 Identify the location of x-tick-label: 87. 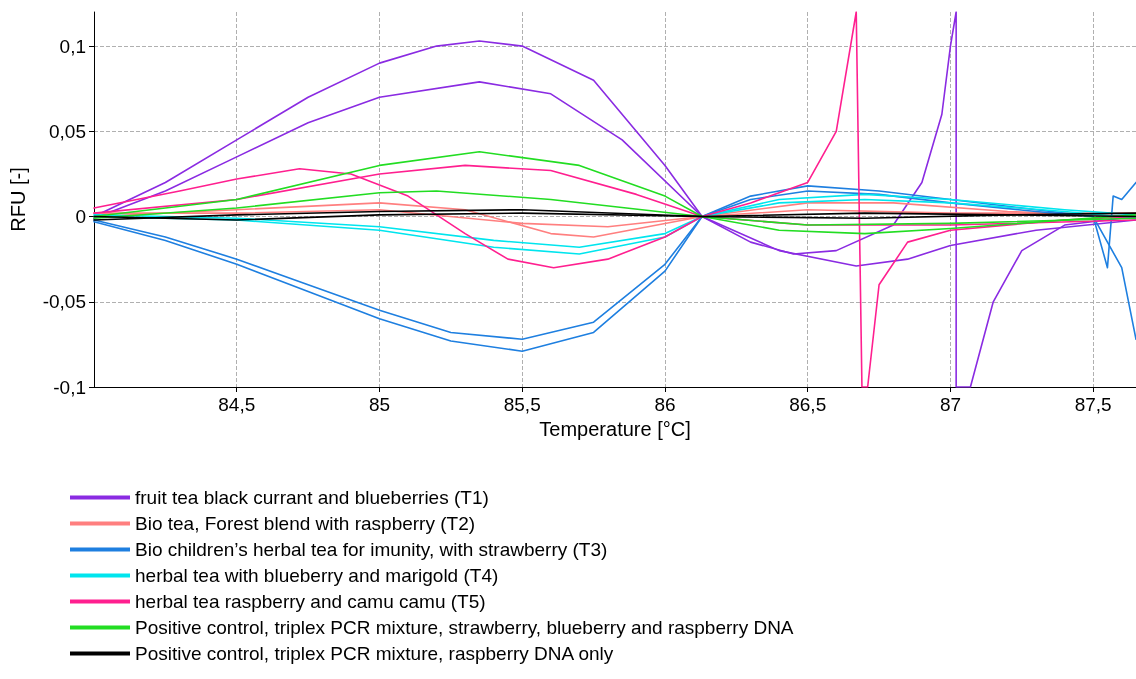
(950, 404).